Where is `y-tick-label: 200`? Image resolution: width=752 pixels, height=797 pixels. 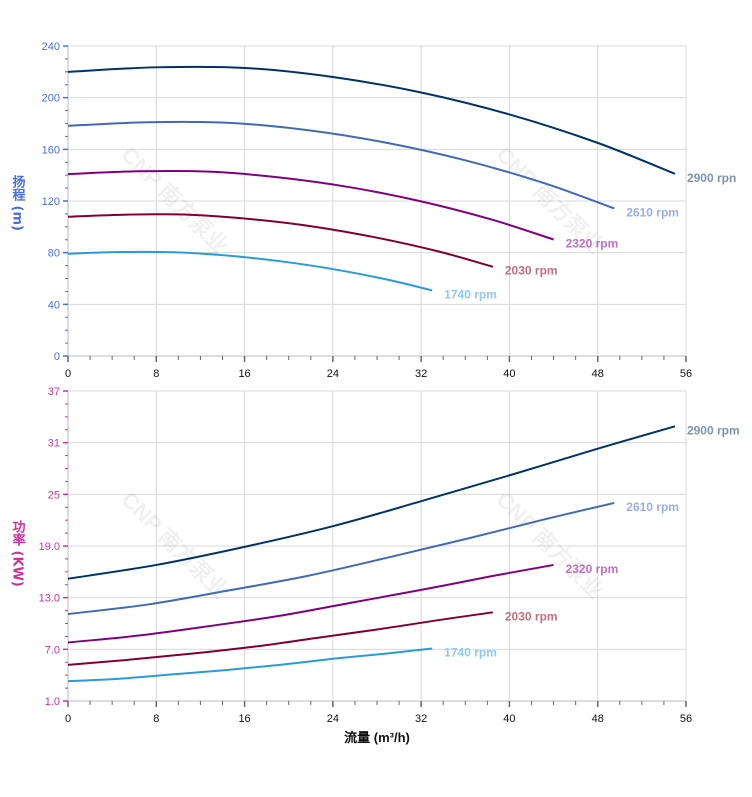
y-tick-label: 200 is located at coordinates (51, 99).